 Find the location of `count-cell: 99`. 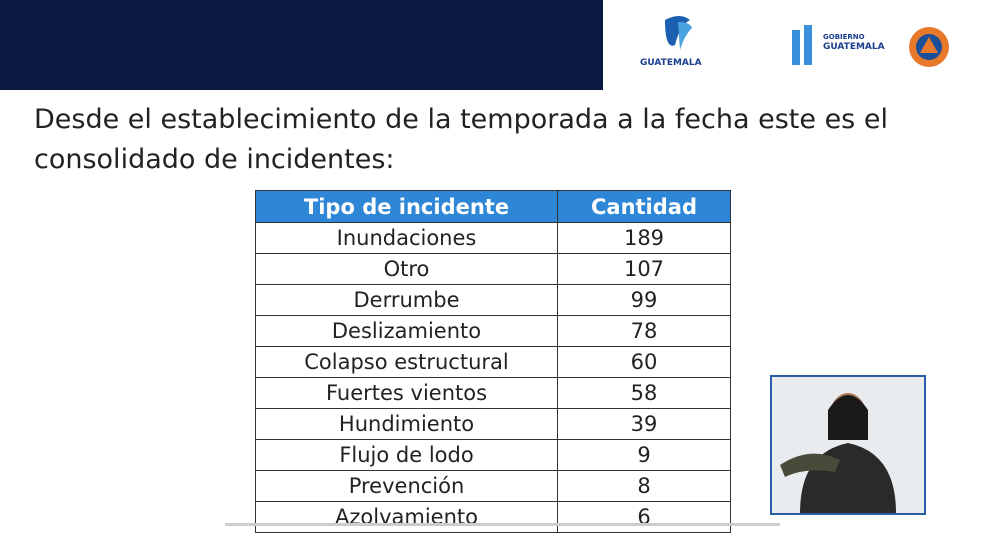

count-cell: 99 is located at coordinates (644, 300).